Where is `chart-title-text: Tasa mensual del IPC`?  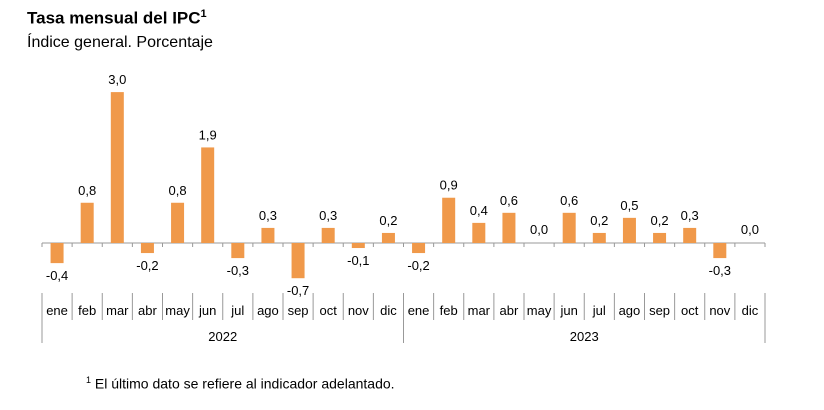 chart-title-text: Tasa mensual del IPC is located at coordinates (114, 18).